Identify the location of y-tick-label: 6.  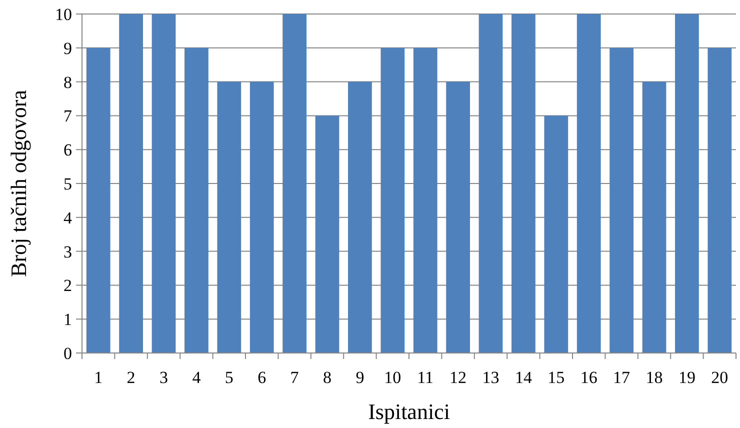
(68, 150).